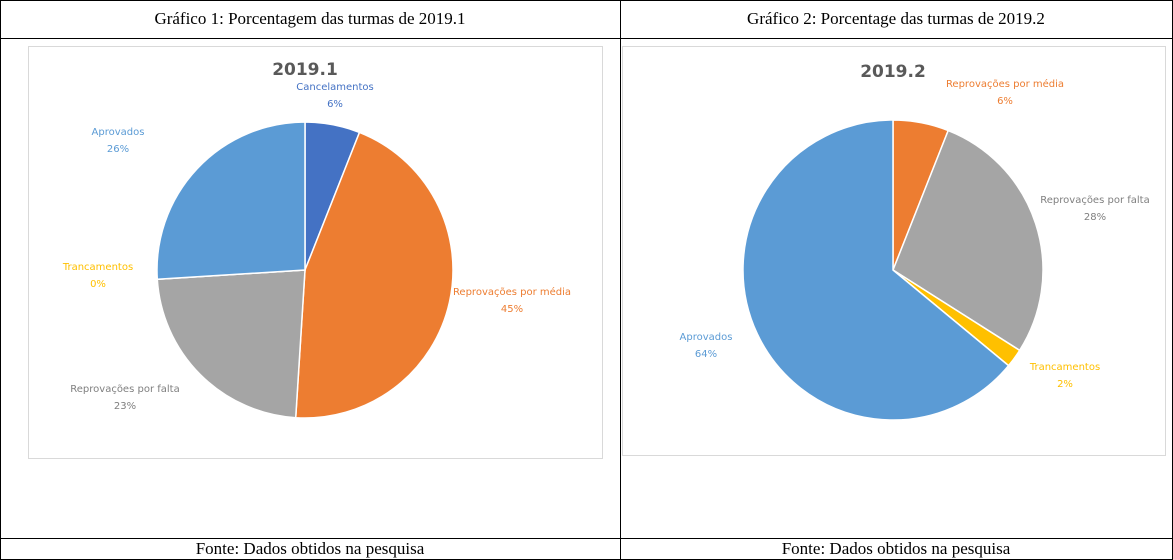 This screenshot has height=560, width=1173. Describe the element at coordinates (125, 406) in the screenshot. I see `slice-value: 23%` at that location.